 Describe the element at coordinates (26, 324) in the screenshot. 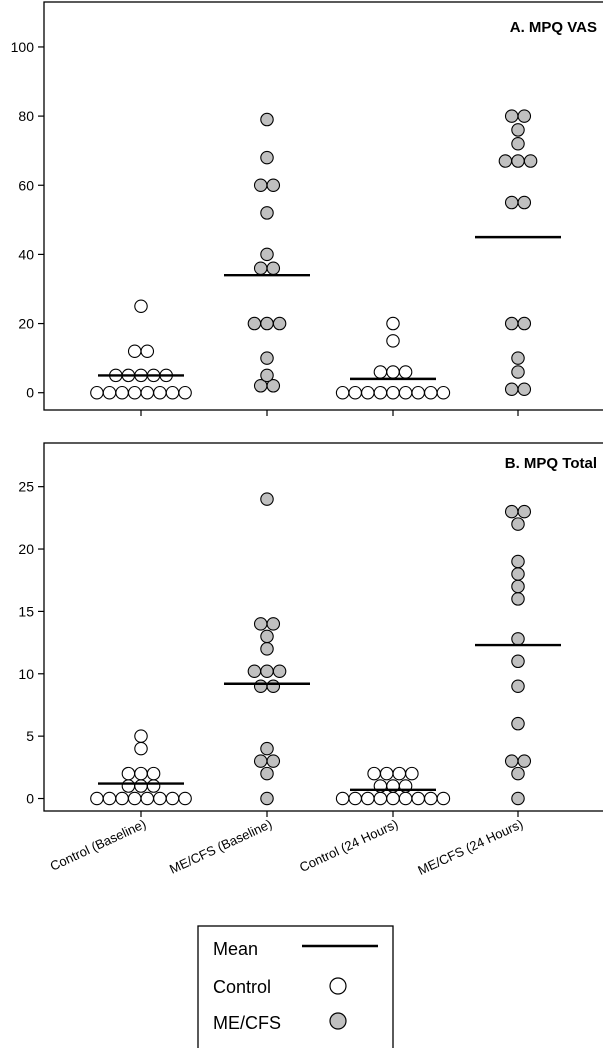

I see `panel-a-y-tick-label: 20` at that location.